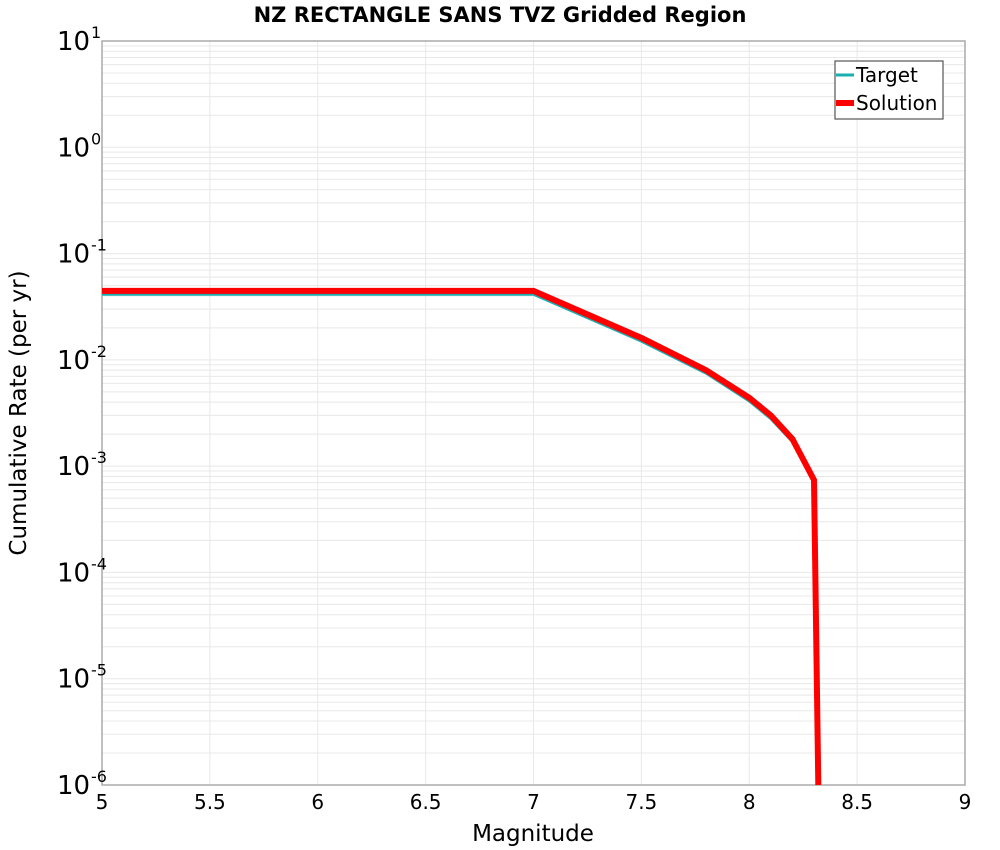 The width and height of the screenshot is (1000, 850). What do you see at coordinates (641, 802) in the screenshot?
I see `x-tick-label: 7.5` at bounding box center [641, 802].